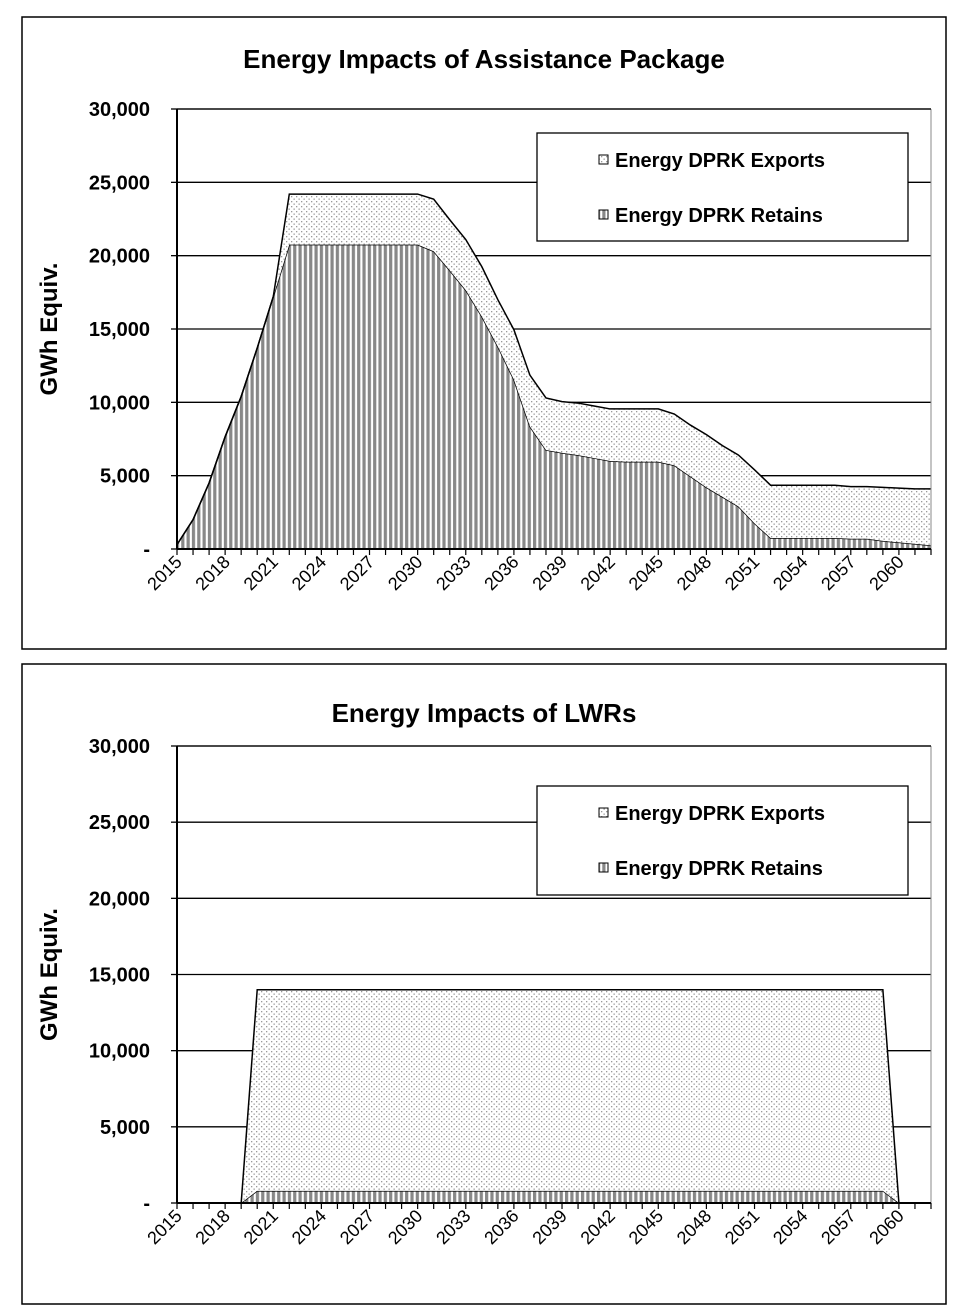 The width and height of the screenshot is (975, 1312). What do you see at coordinates (484, 713) in the screenshot?
I see `chart-title: Energy Impacts of LWRs` at bounding box center [484, 713].